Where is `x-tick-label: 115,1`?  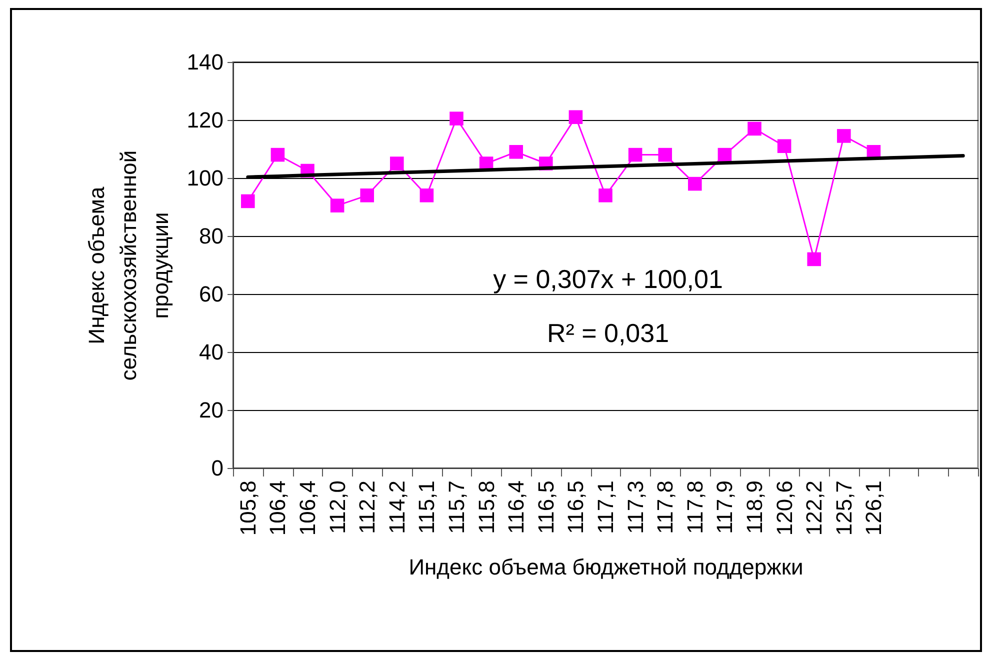
x-tick-label: 115,1 is located at coordinates (427, 507).